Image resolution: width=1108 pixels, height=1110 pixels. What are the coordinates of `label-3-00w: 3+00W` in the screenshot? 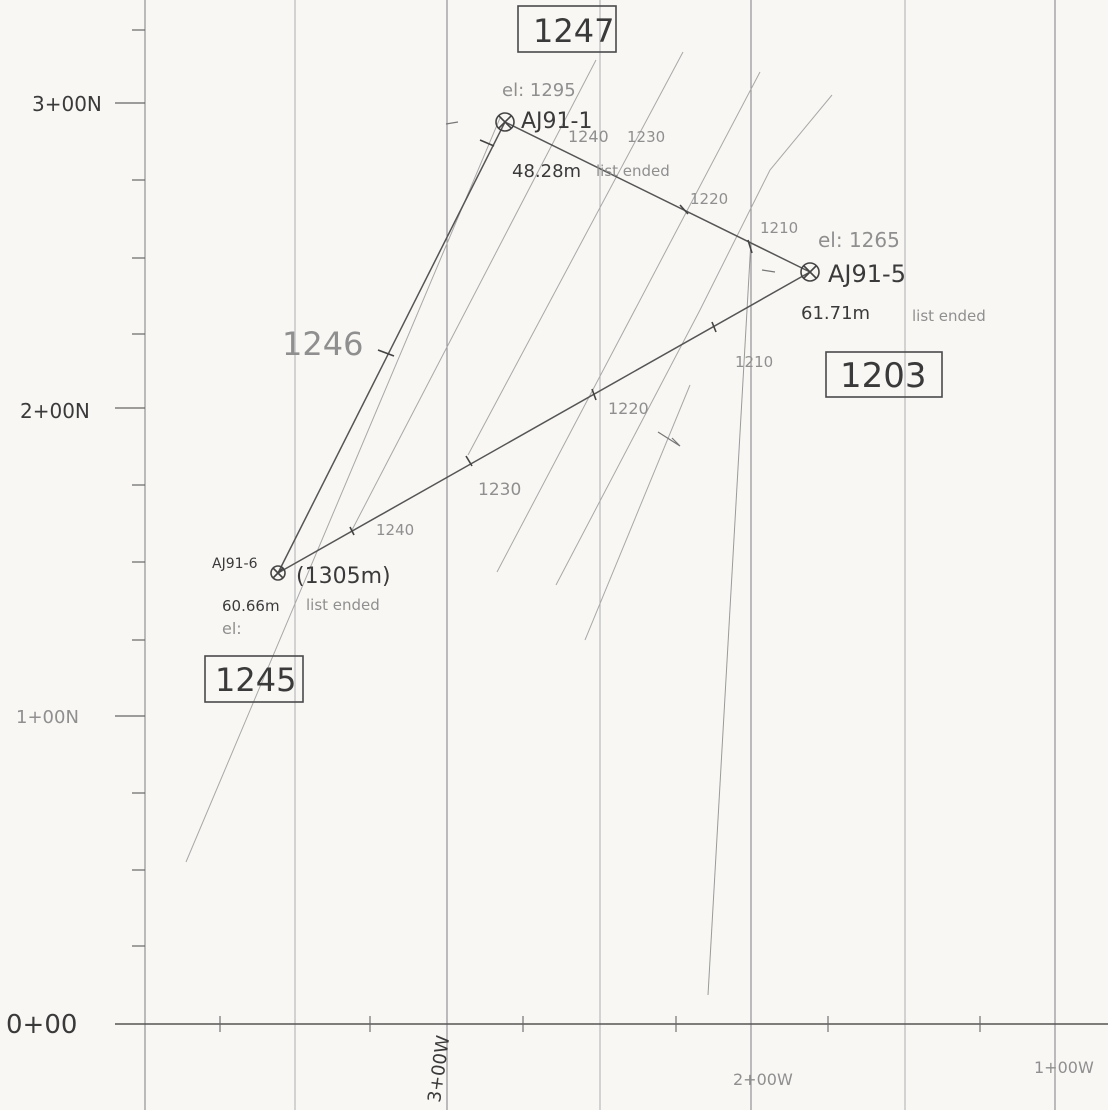 It's located at (439, 1069).